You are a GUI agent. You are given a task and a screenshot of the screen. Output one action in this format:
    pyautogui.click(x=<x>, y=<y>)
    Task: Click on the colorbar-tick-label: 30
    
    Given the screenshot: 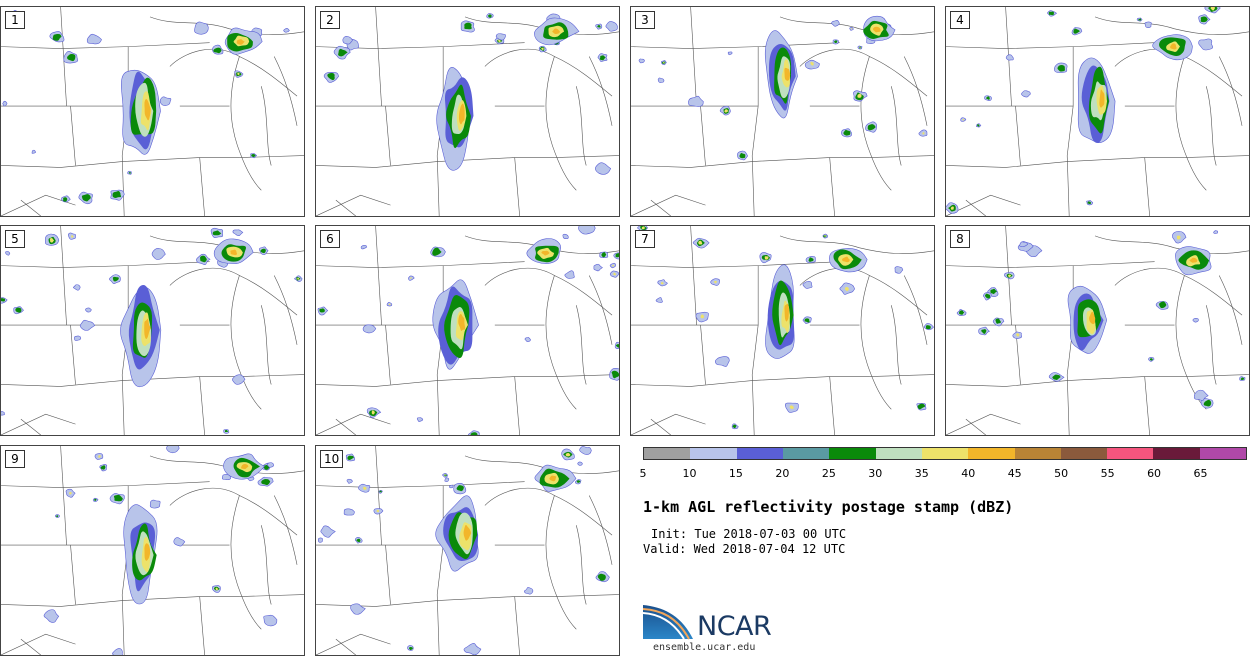 What is the action you would take?
    pyautogui.click(x=875, y=473)
    